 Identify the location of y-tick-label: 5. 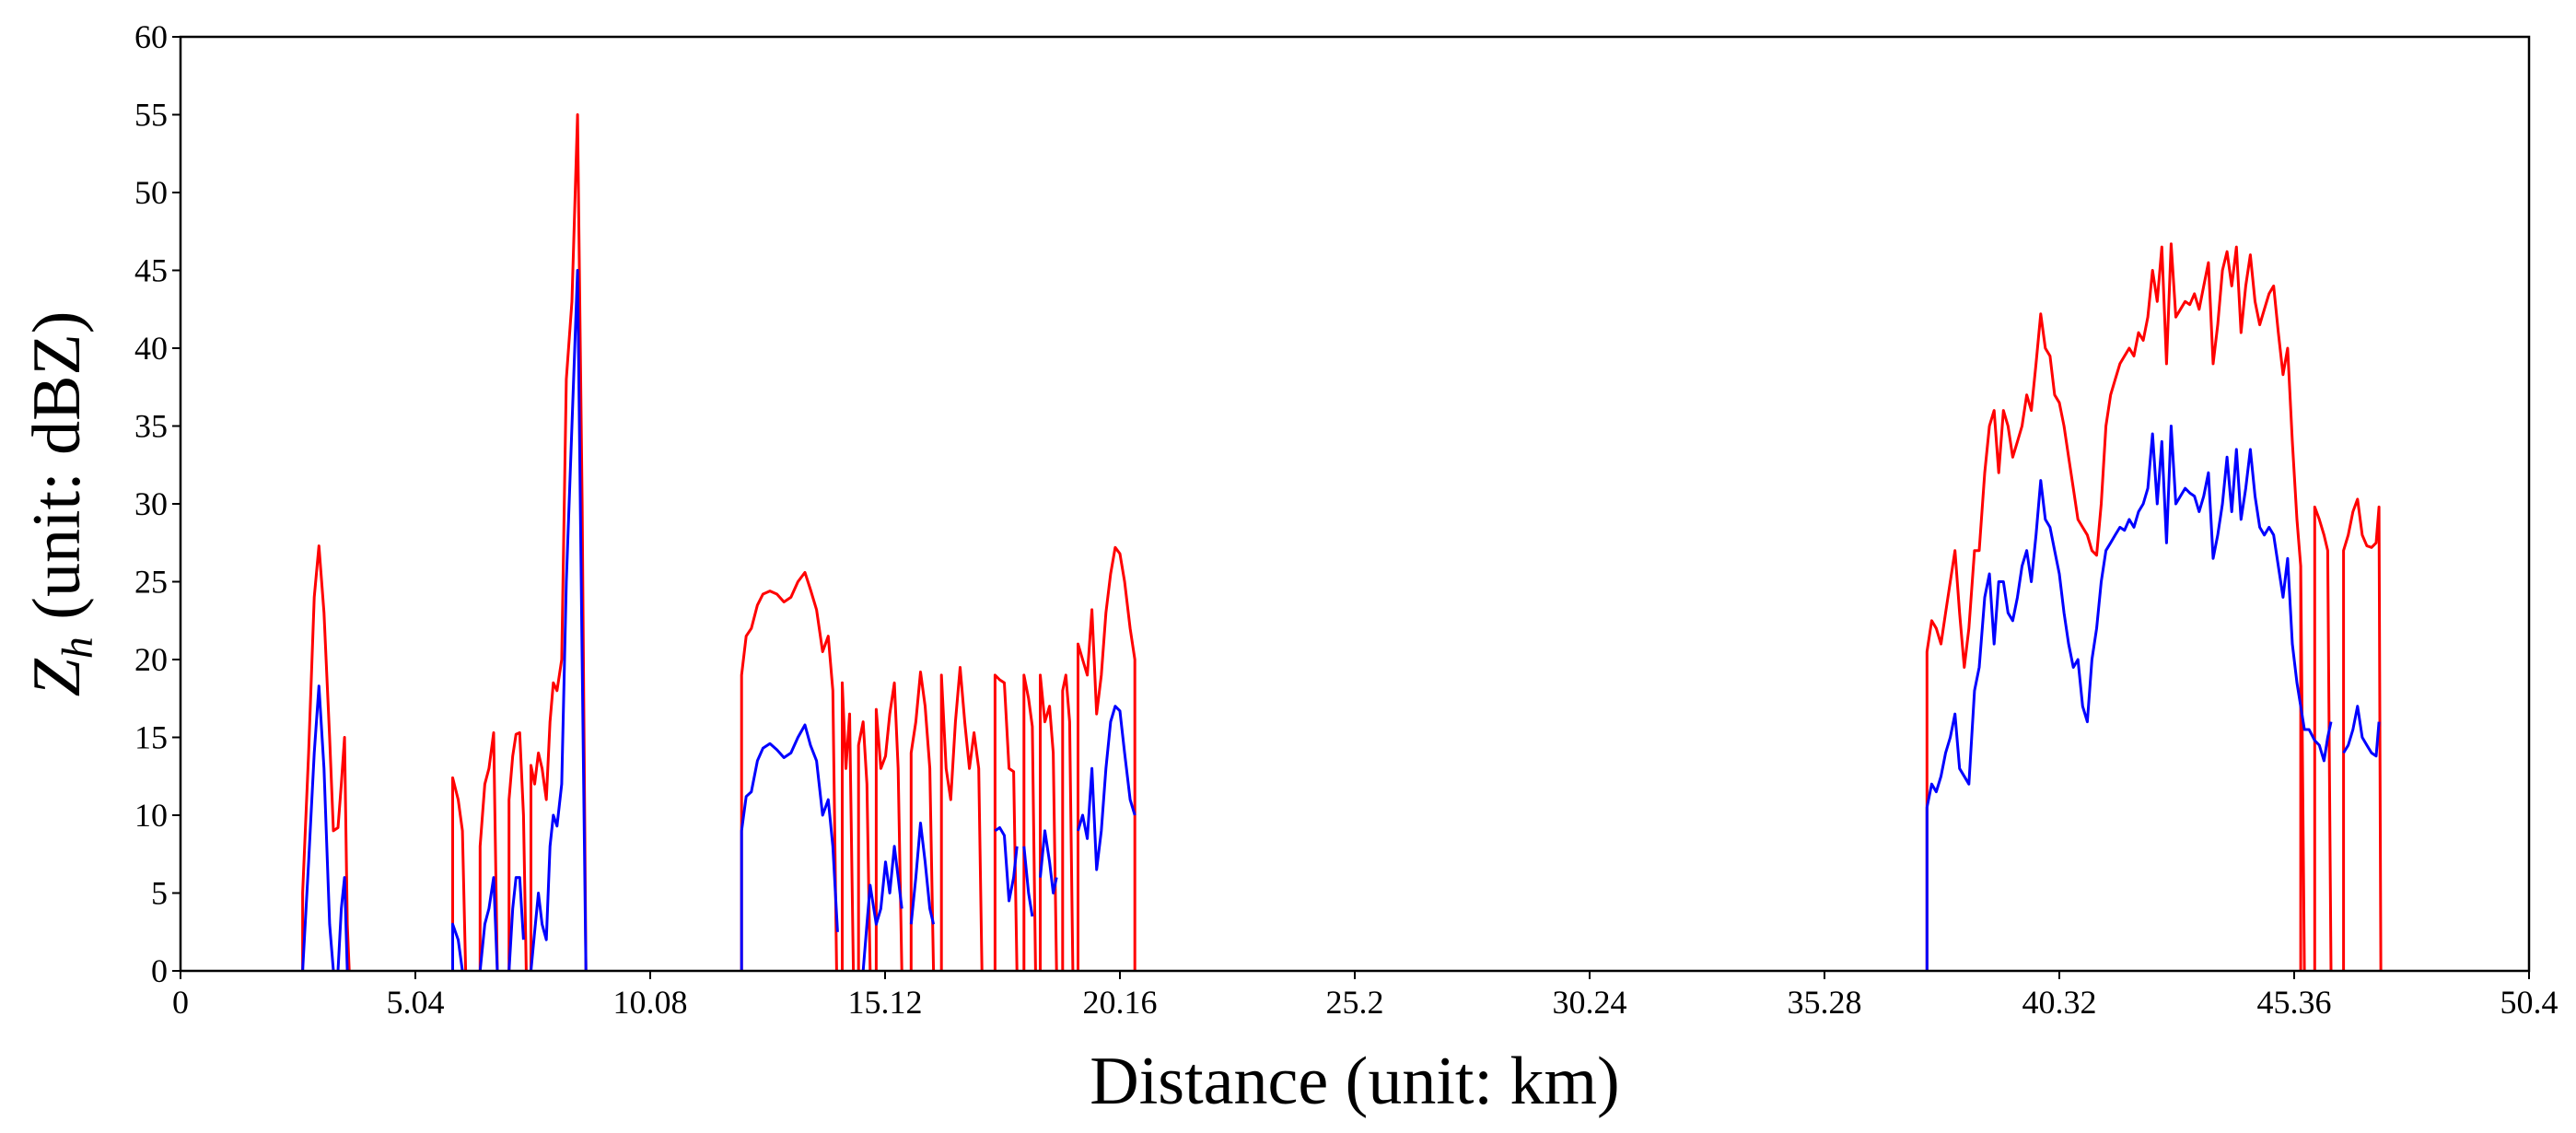
(159, 893).